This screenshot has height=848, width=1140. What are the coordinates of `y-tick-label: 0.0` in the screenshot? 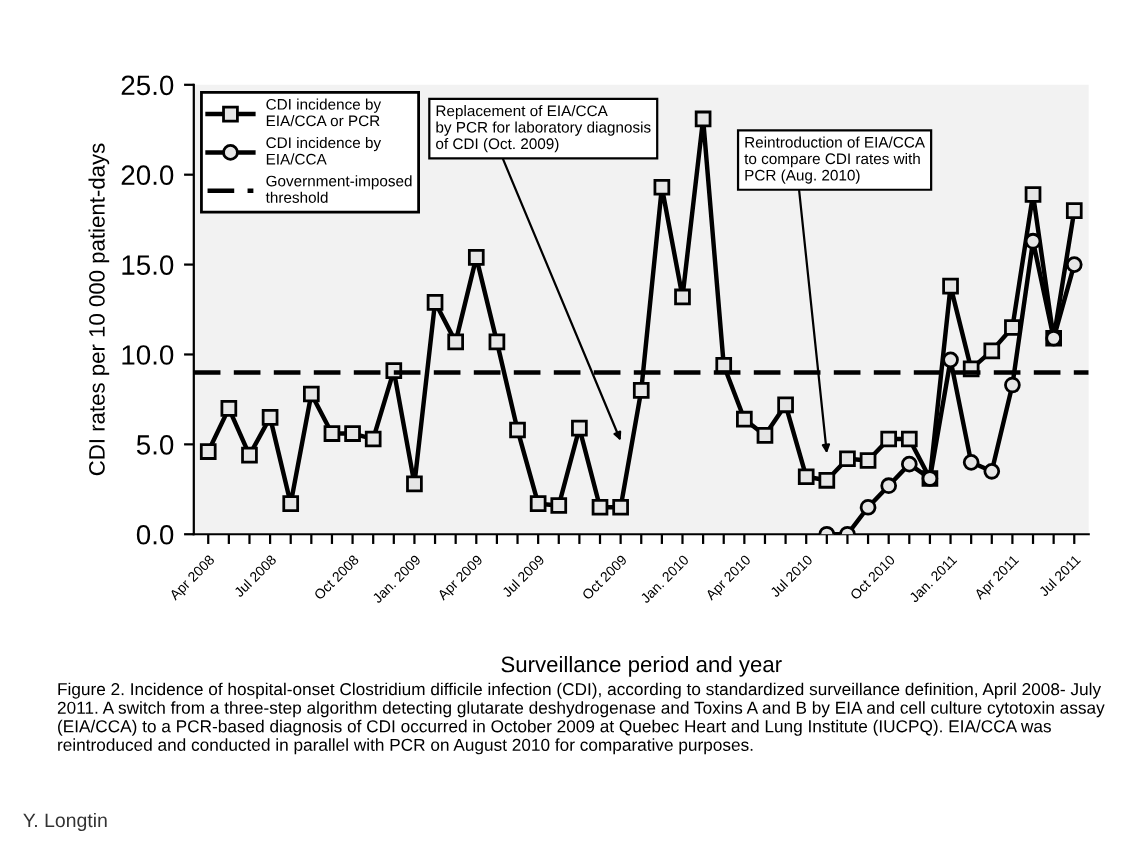 It's located at (155, 534).